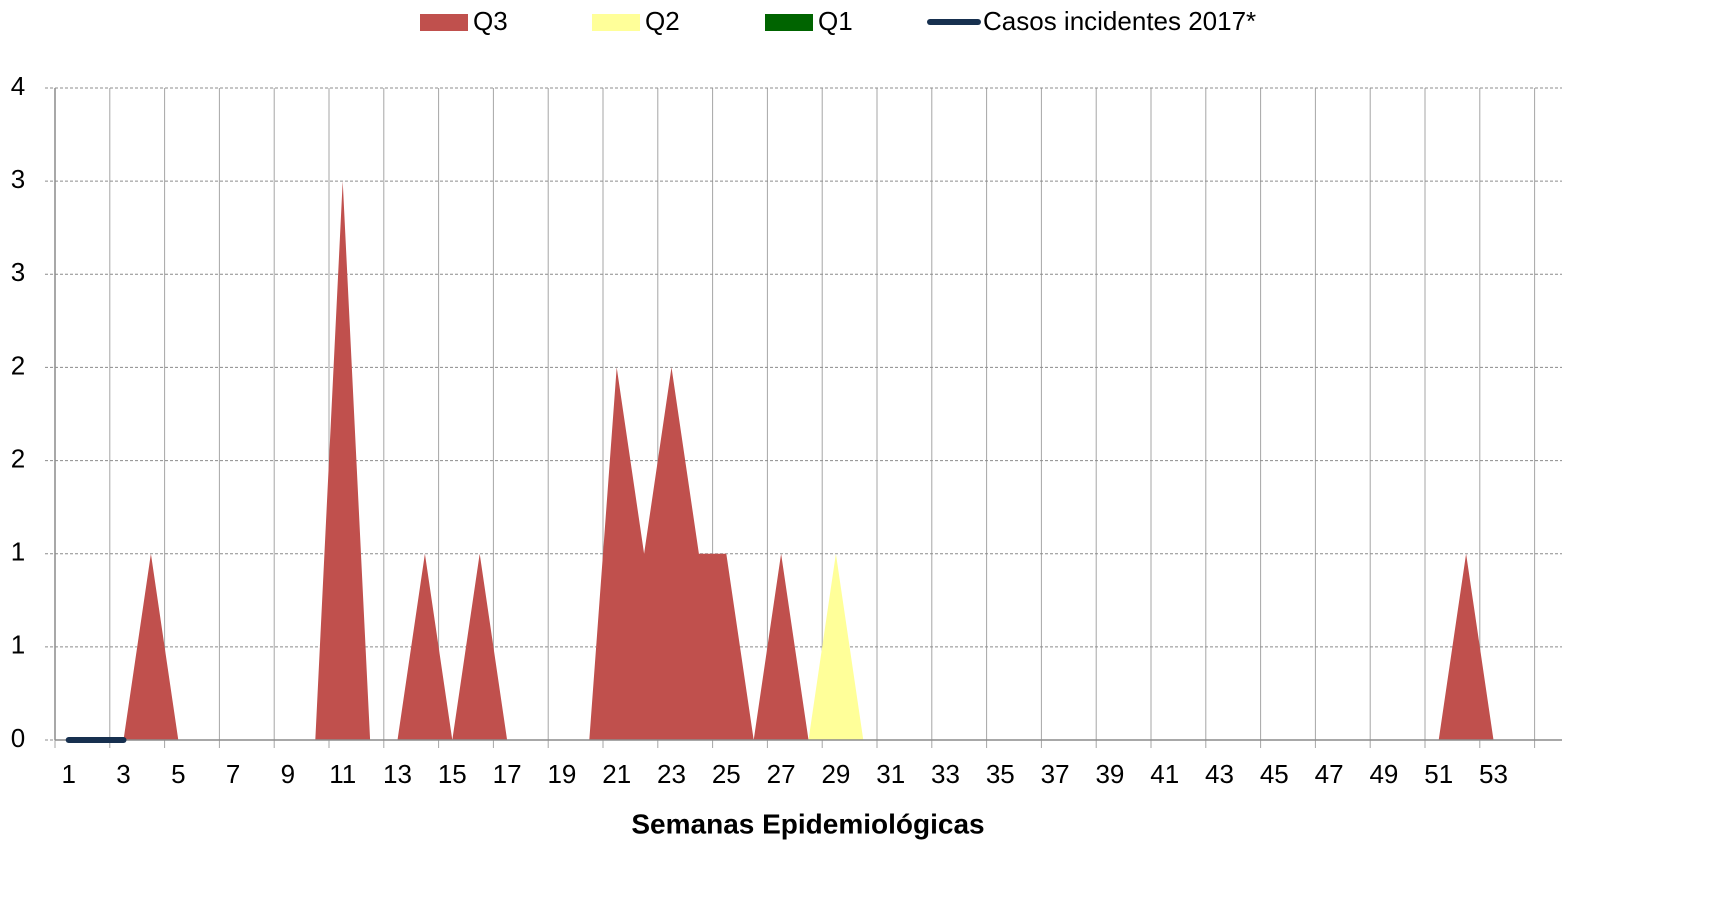  Describe the element at coordinates (452, 774) in the screenshot. I see `x-tick-label: 15` at that location.